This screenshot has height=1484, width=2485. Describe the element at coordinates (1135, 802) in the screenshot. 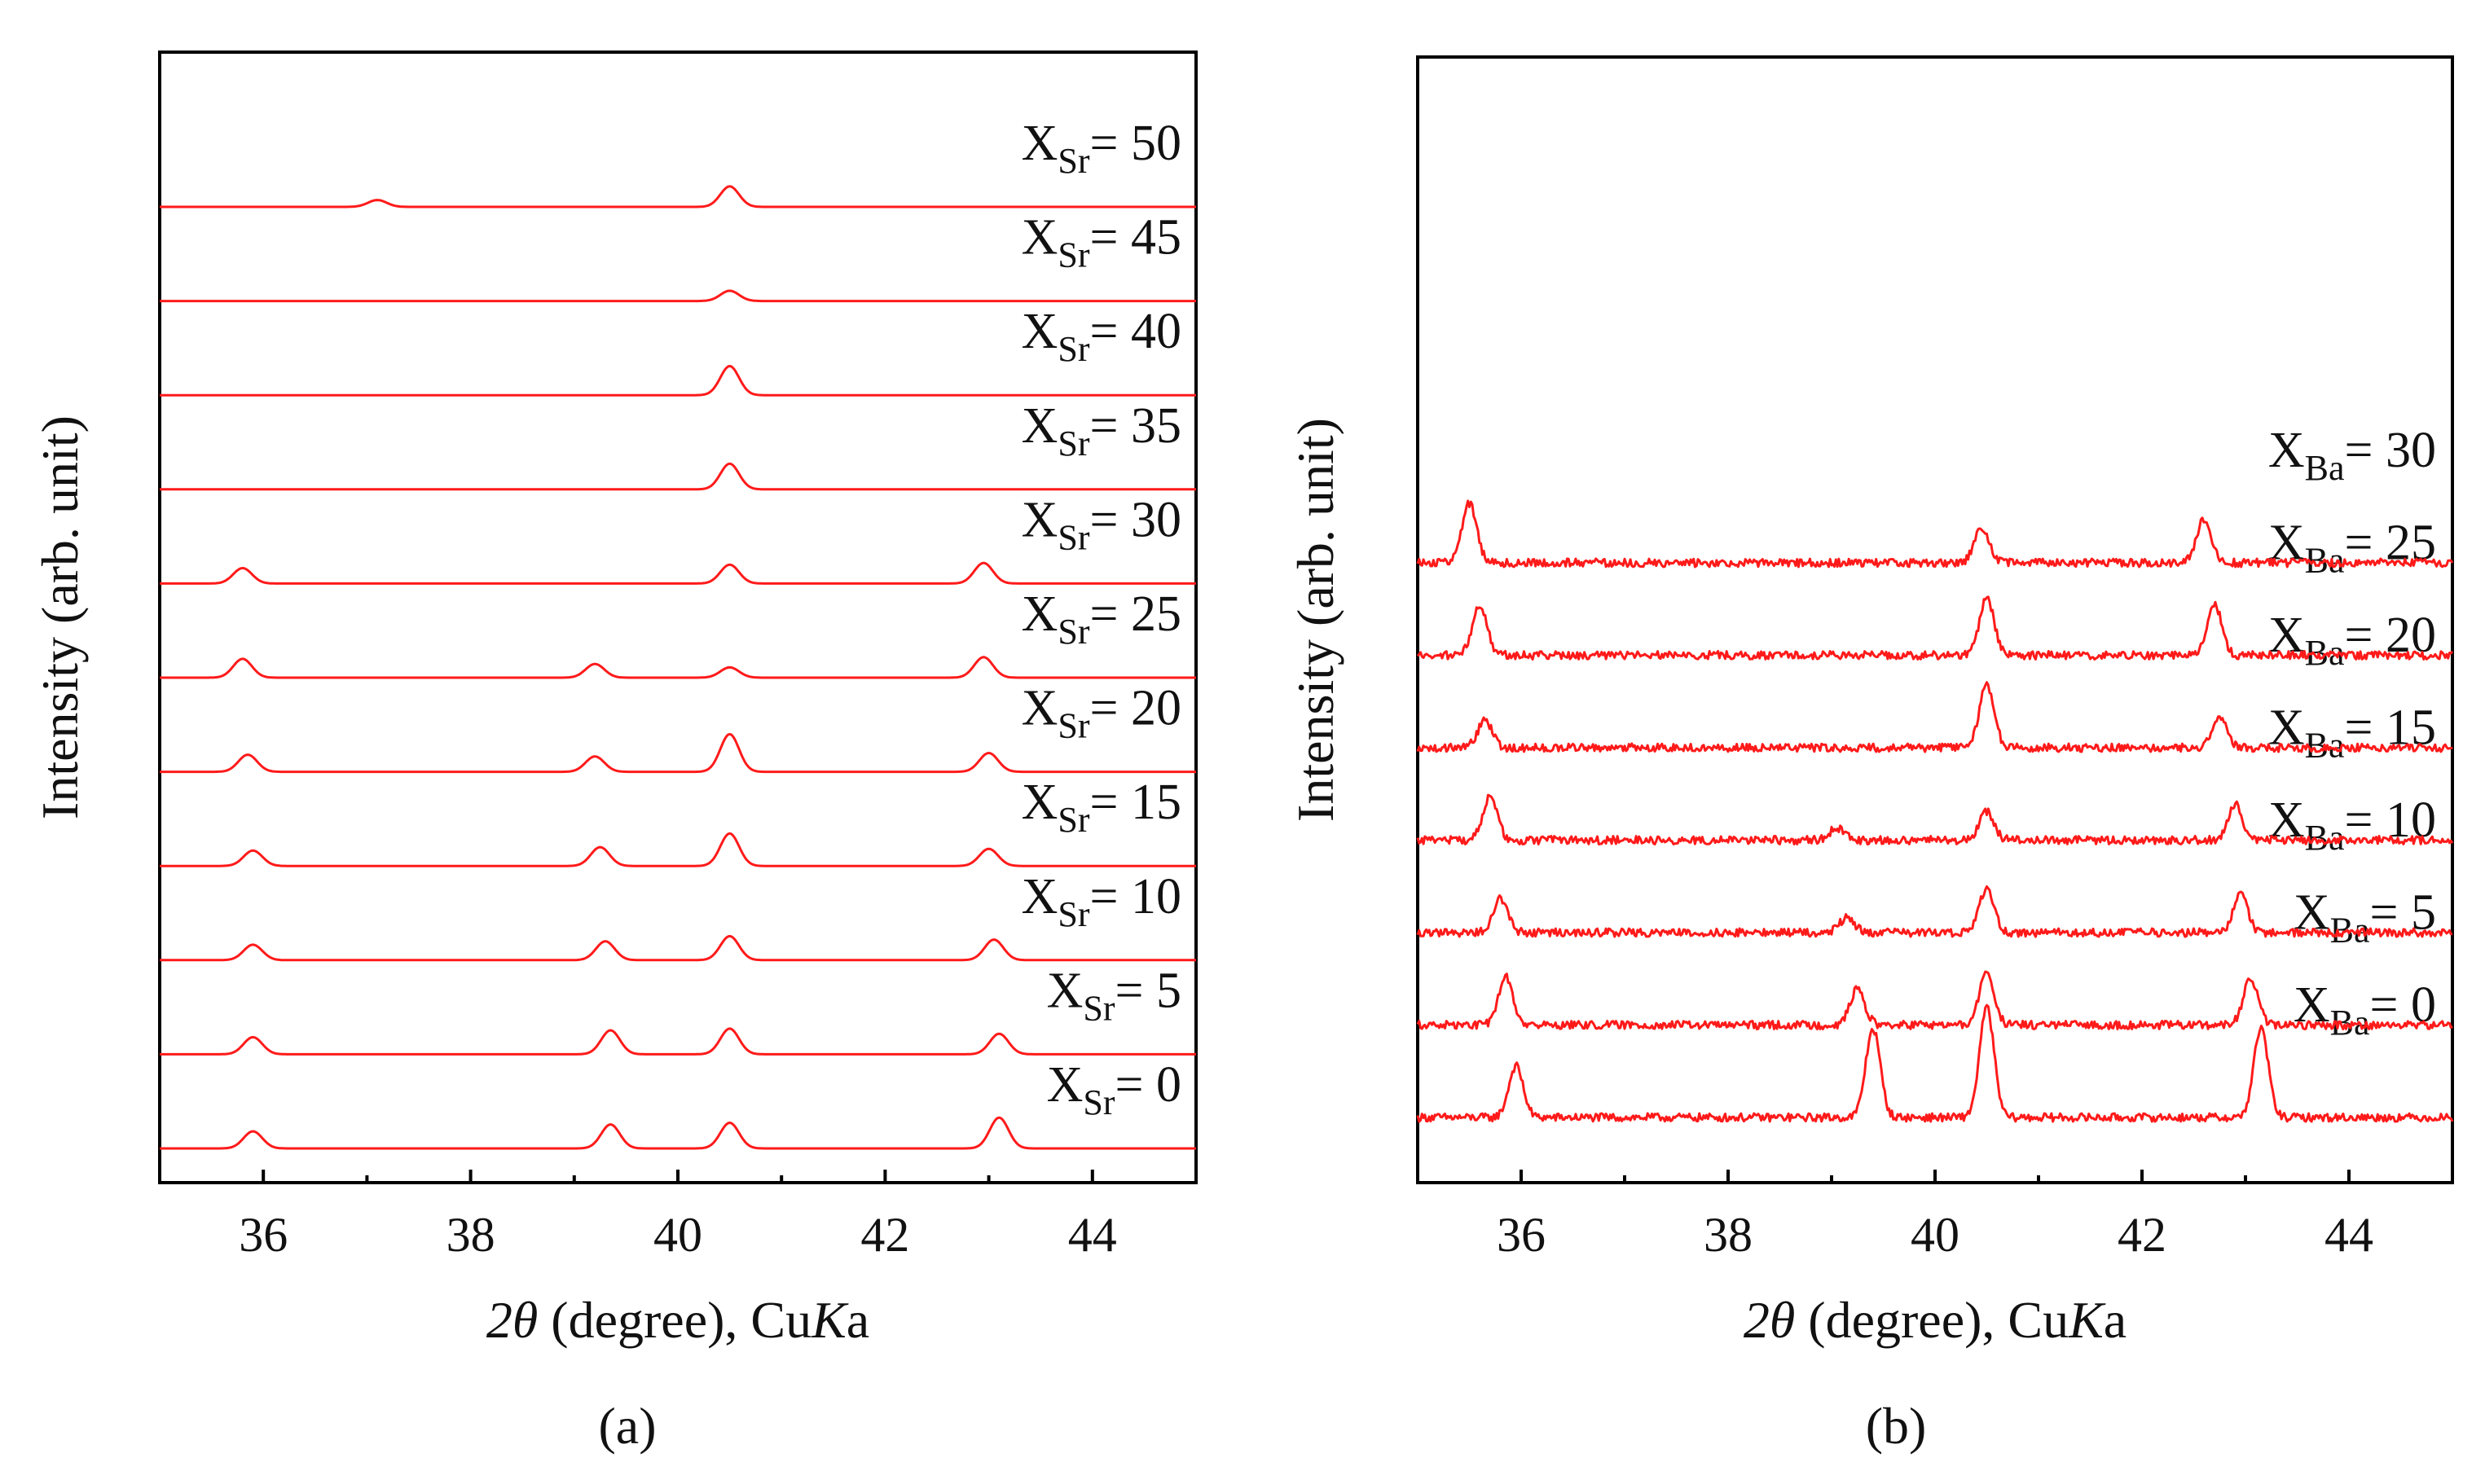

I see `series-label-value: = 15` at that location.